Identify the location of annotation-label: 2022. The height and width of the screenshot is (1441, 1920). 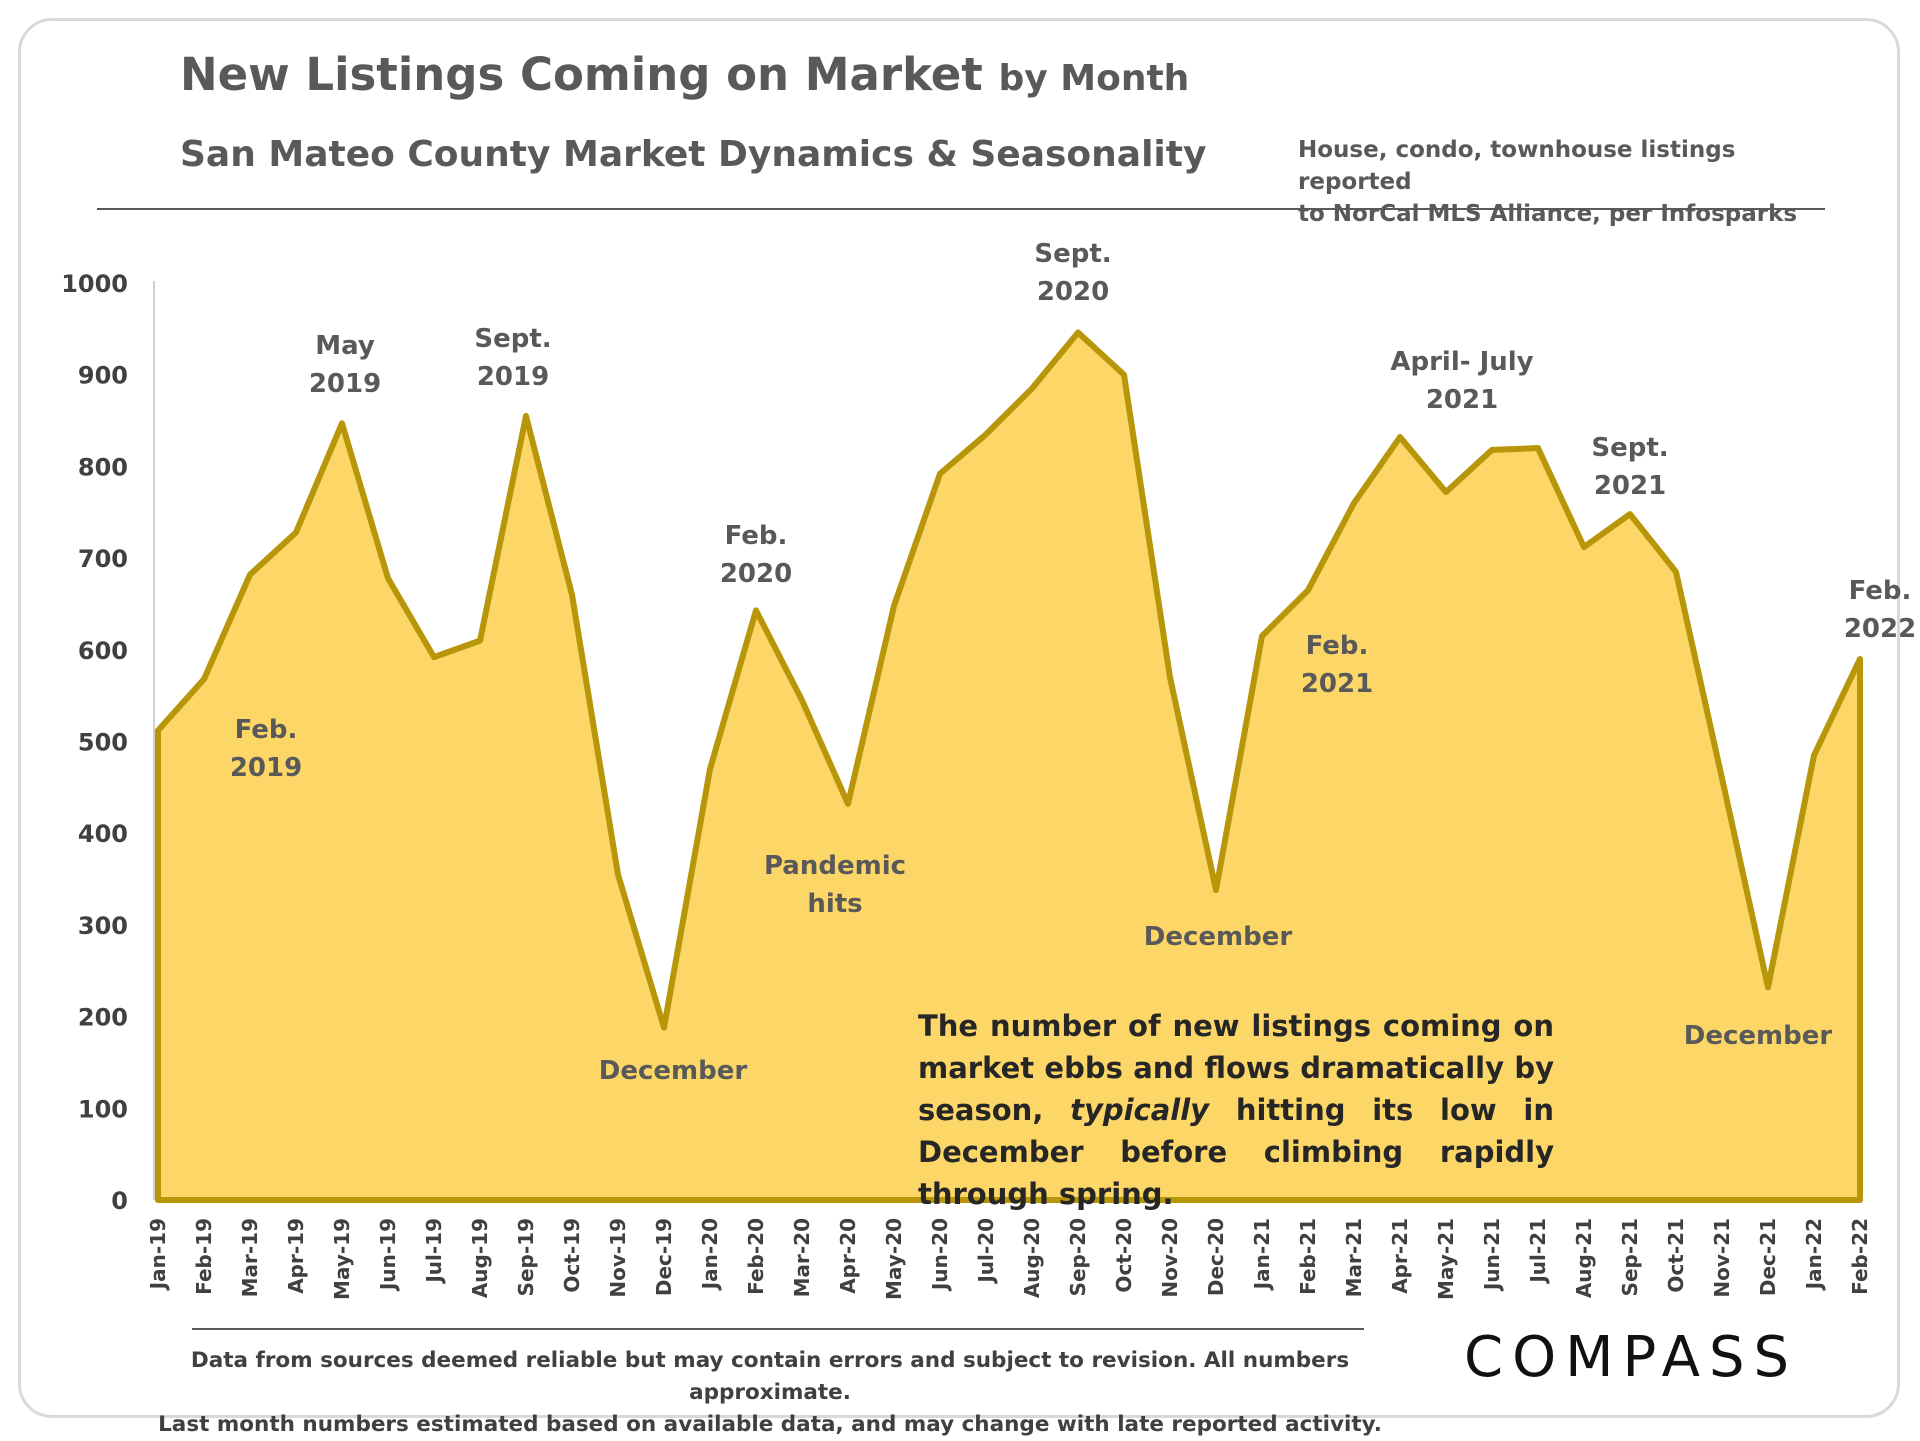
(1880, 629).